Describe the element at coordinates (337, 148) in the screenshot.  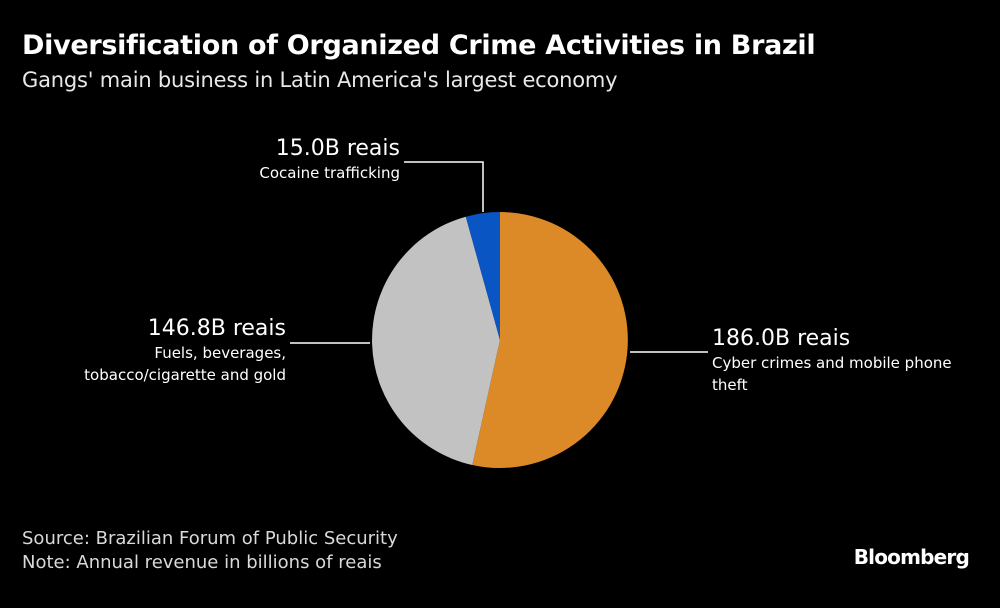
I see `label-cocaine-value: 15.0B reais` at that location.